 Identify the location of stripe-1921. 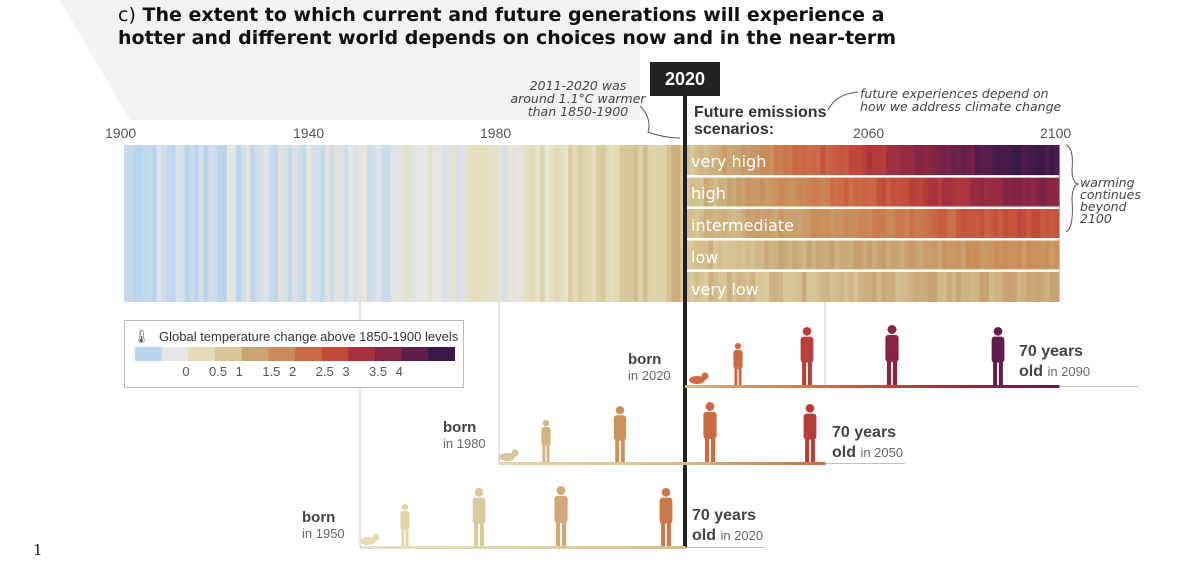
(225, 223).